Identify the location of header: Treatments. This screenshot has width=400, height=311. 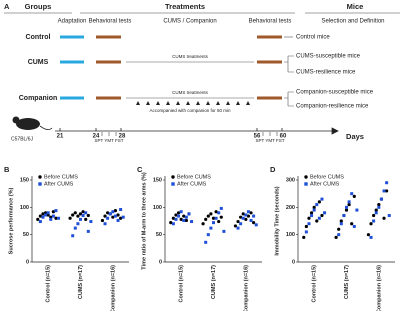
(185, 6).